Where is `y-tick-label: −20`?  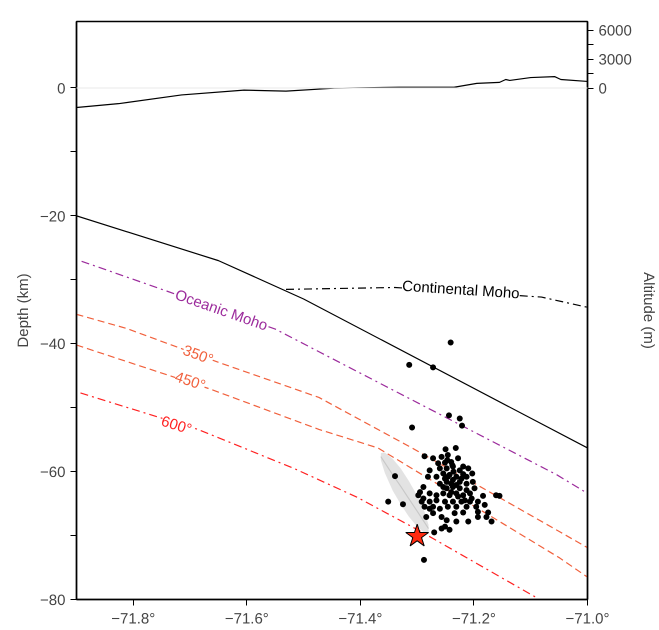 y-tick-label: −20 is located at coordinates (53, 217).